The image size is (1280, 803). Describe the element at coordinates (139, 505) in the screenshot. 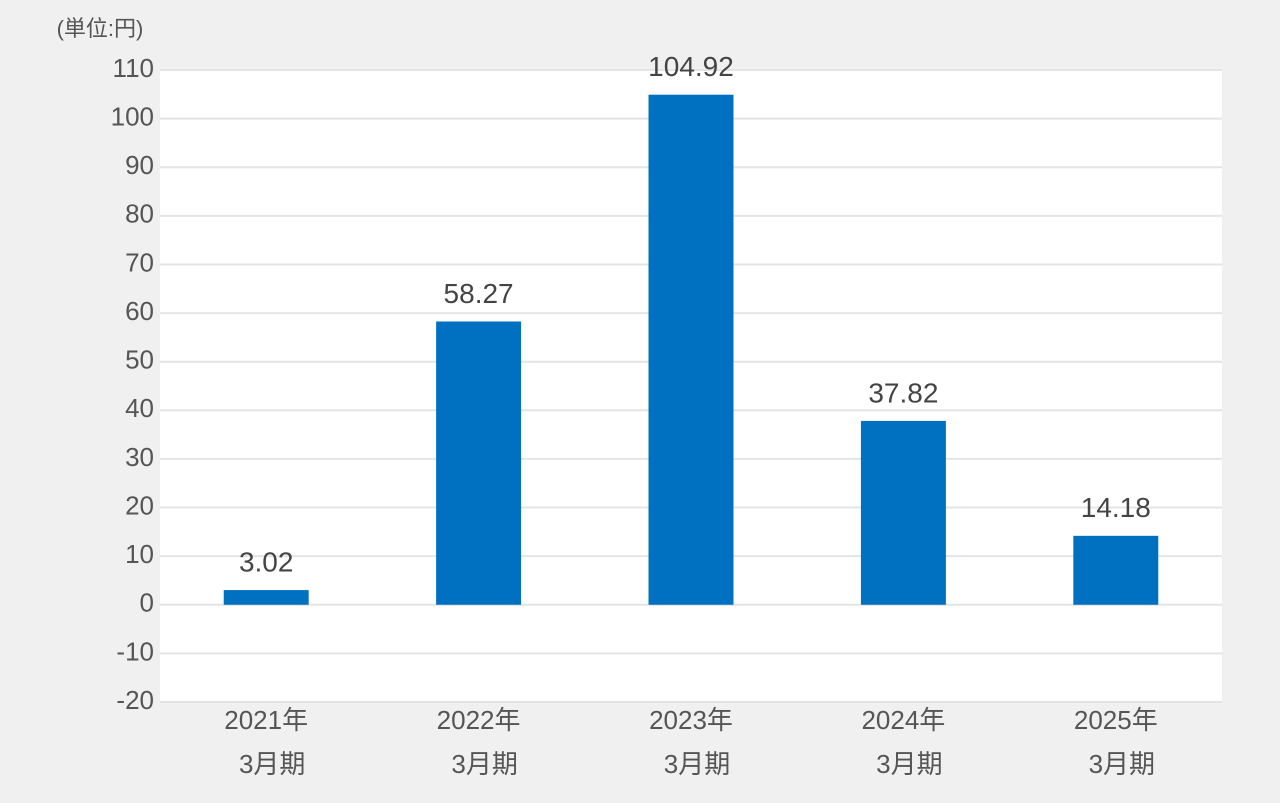

I see `y-tick-label: 20` at that location.